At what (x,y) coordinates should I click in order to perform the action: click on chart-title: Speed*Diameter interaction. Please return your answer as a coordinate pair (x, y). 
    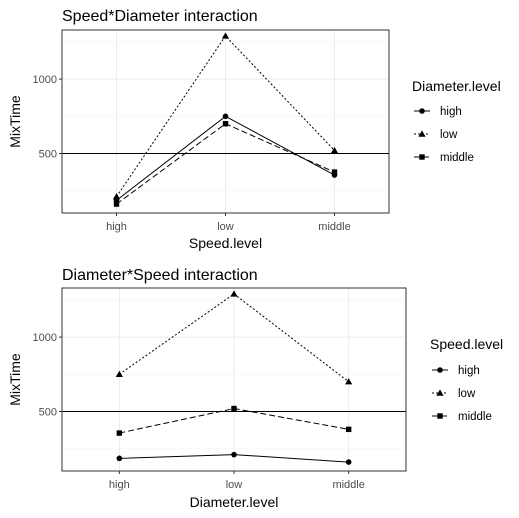
    Looking at the image, I should click on (160, 16).